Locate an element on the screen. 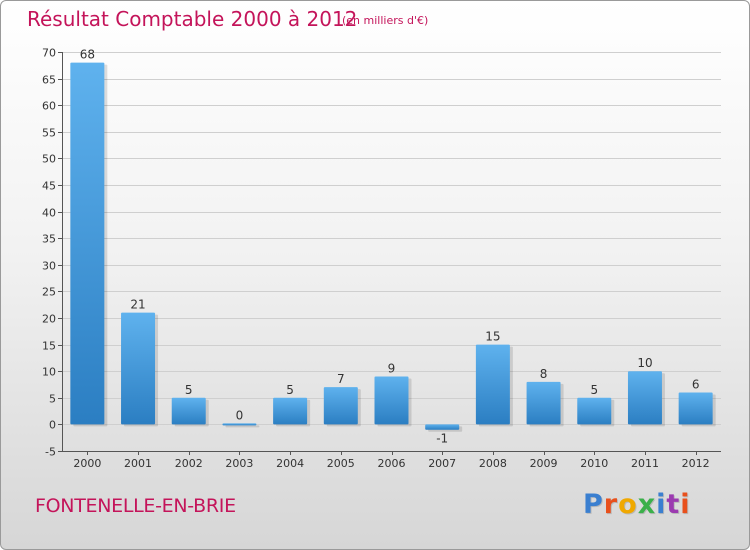  bar-2003 is located at coordinates (239, 424).